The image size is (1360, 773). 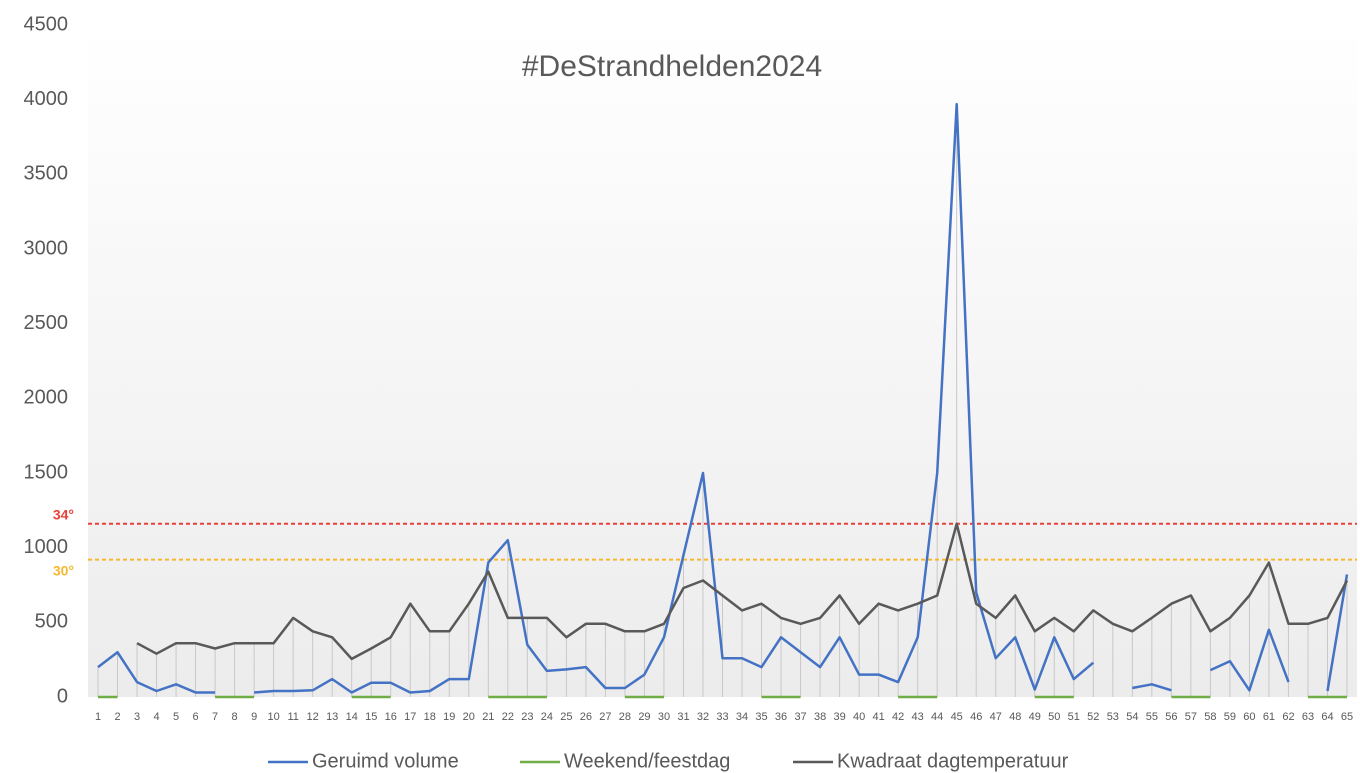 I want to click on y-tick-label: 4000, so click(x=46, y=99).